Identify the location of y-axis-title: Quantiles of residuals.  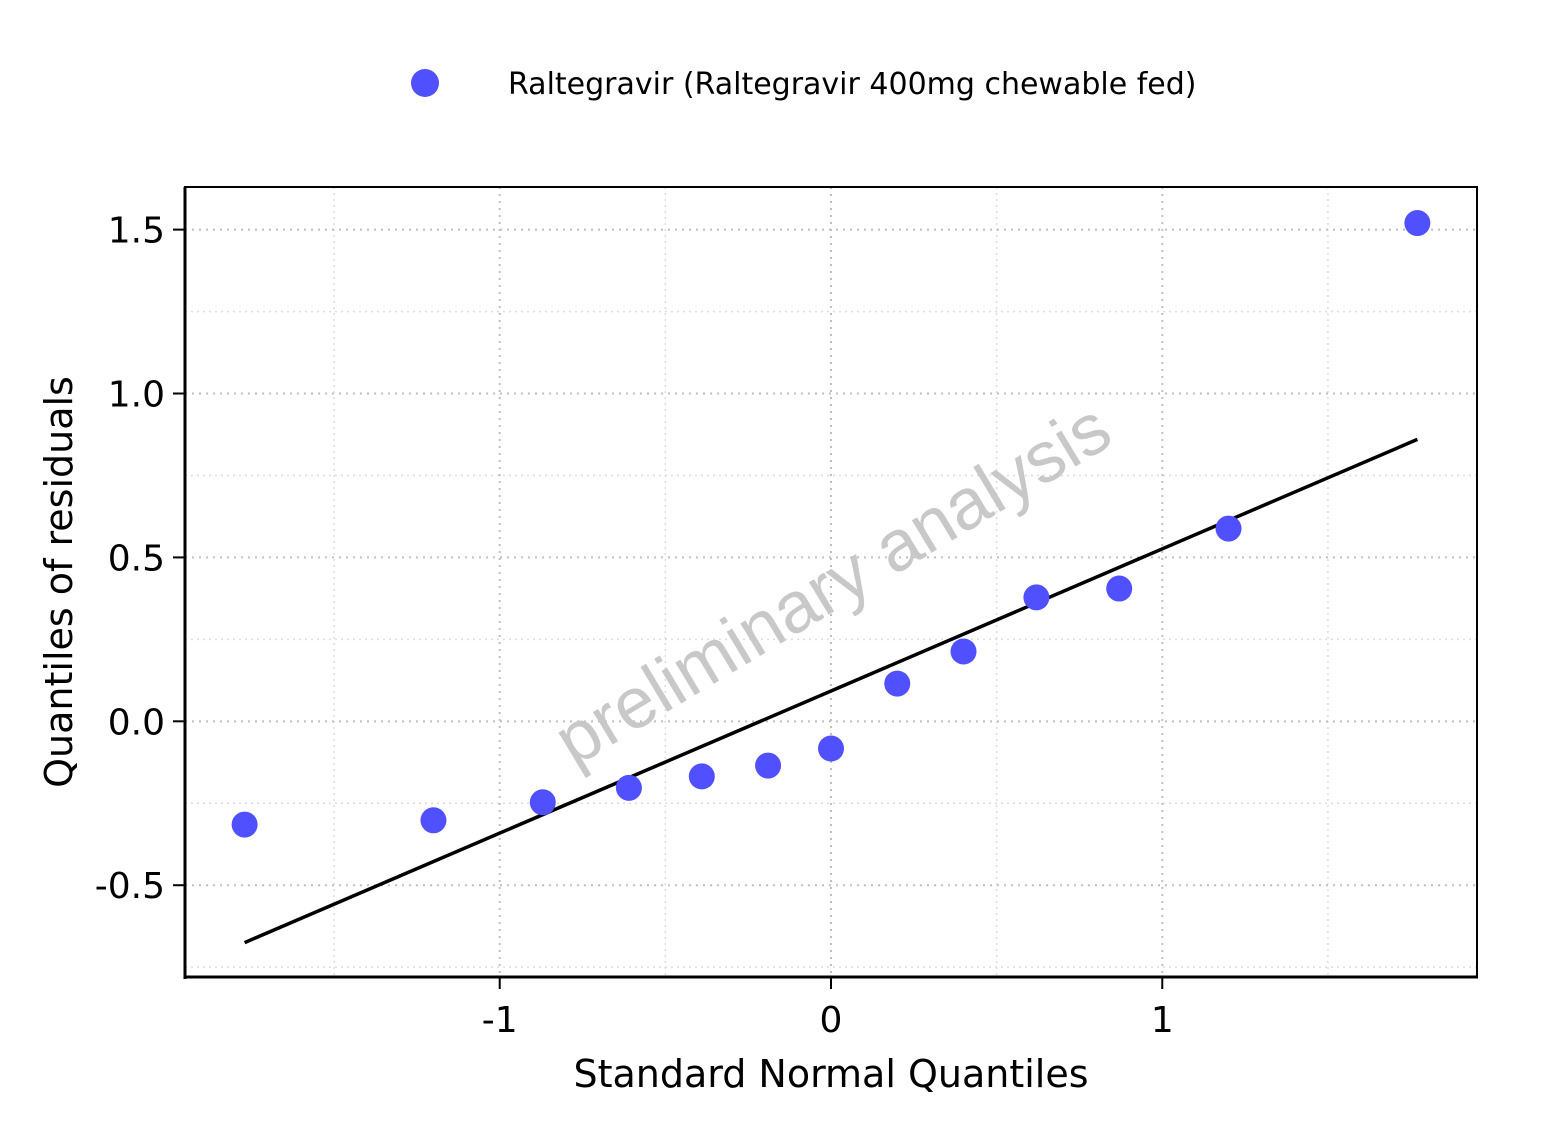
(59, 582).